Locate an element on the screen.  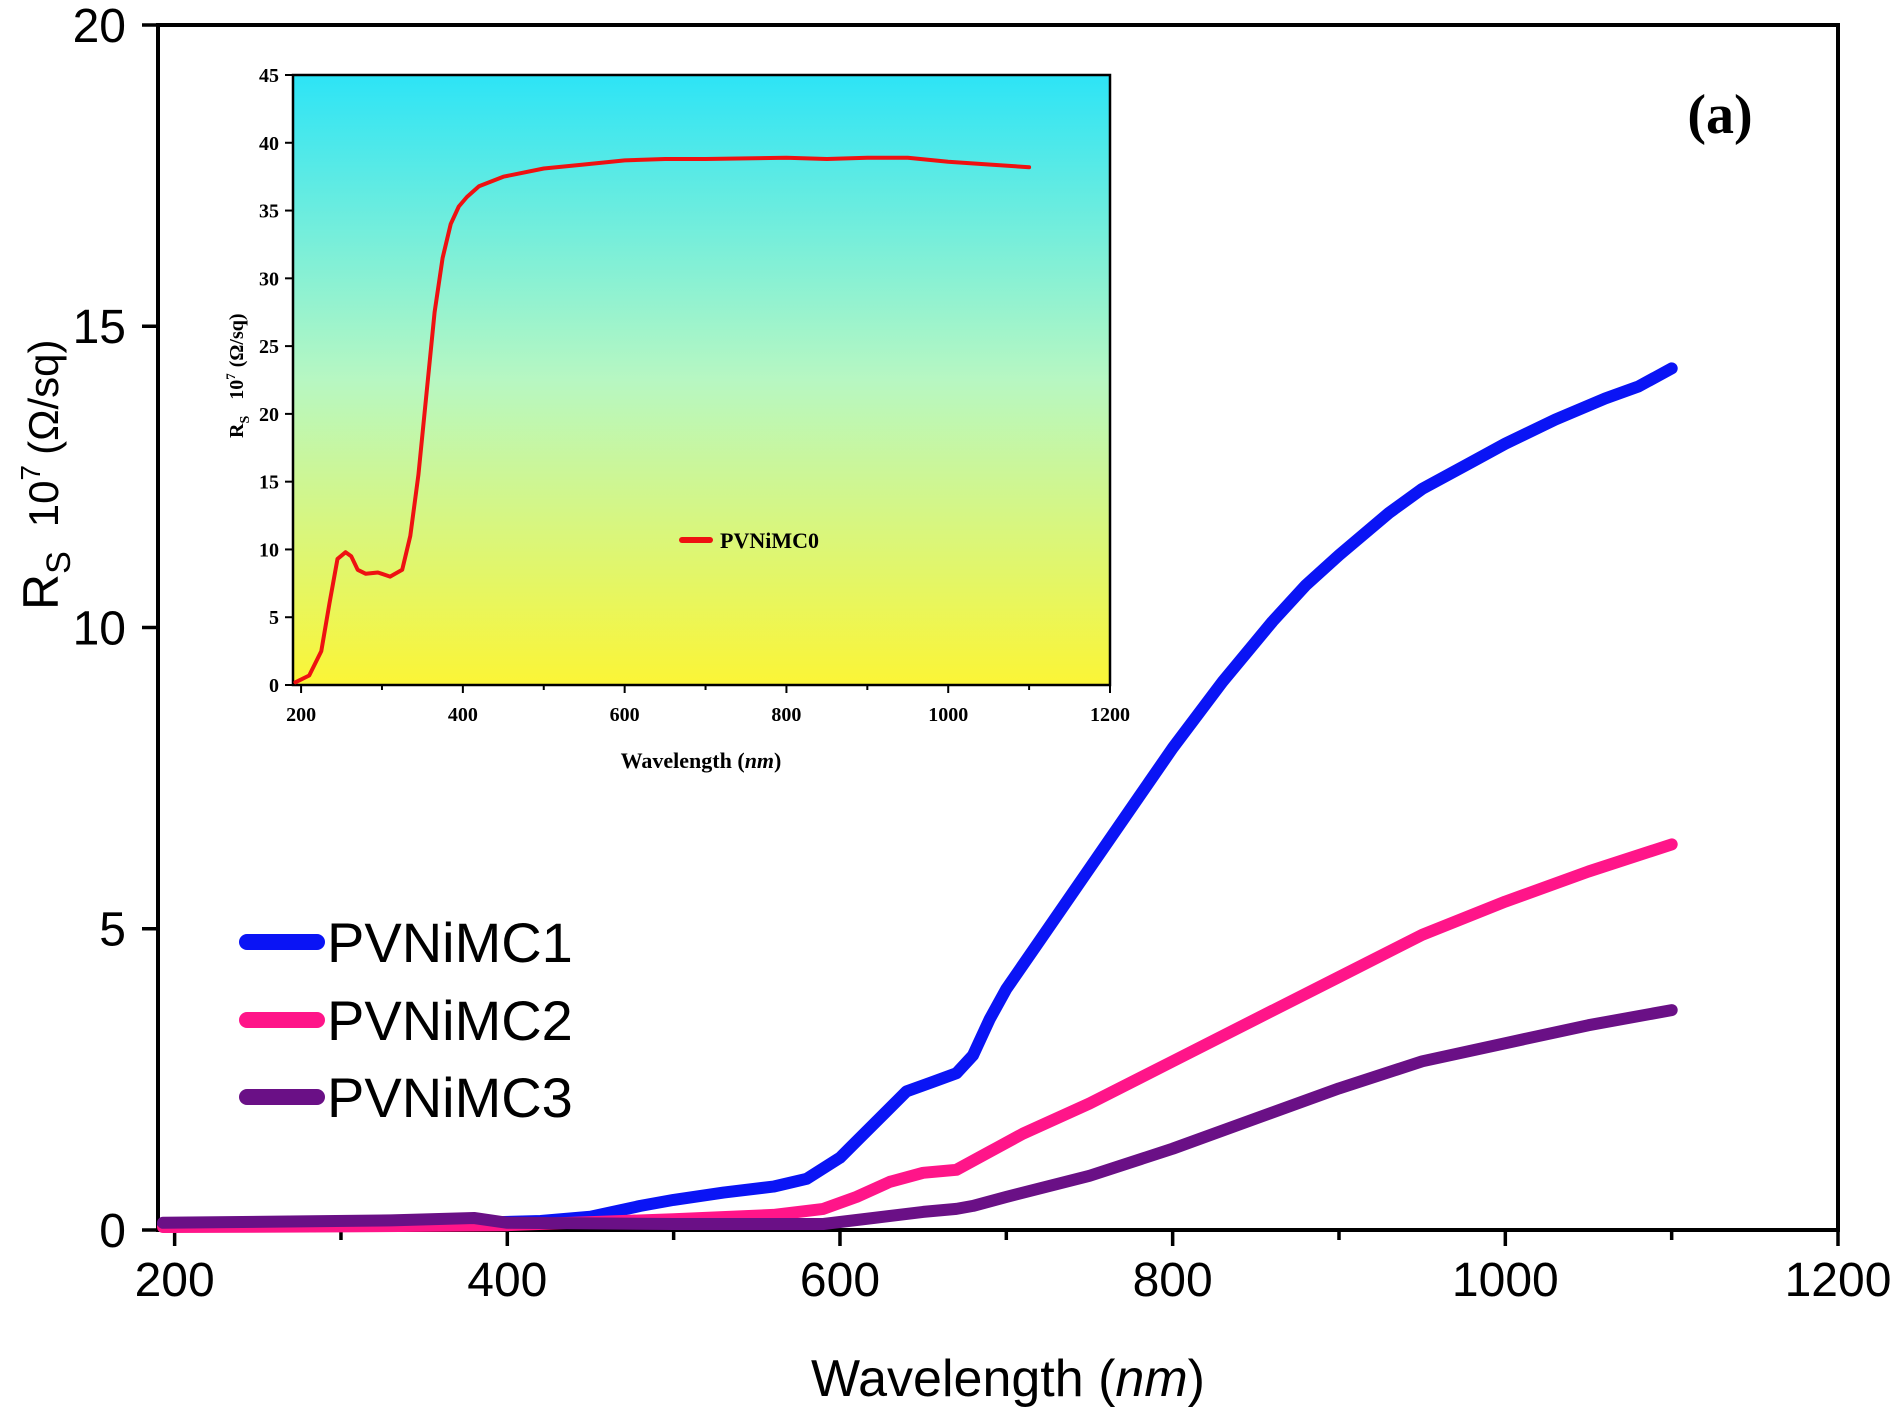
main-x-tick-label-1200: 1200 is located at coordinates (1838, 1280).